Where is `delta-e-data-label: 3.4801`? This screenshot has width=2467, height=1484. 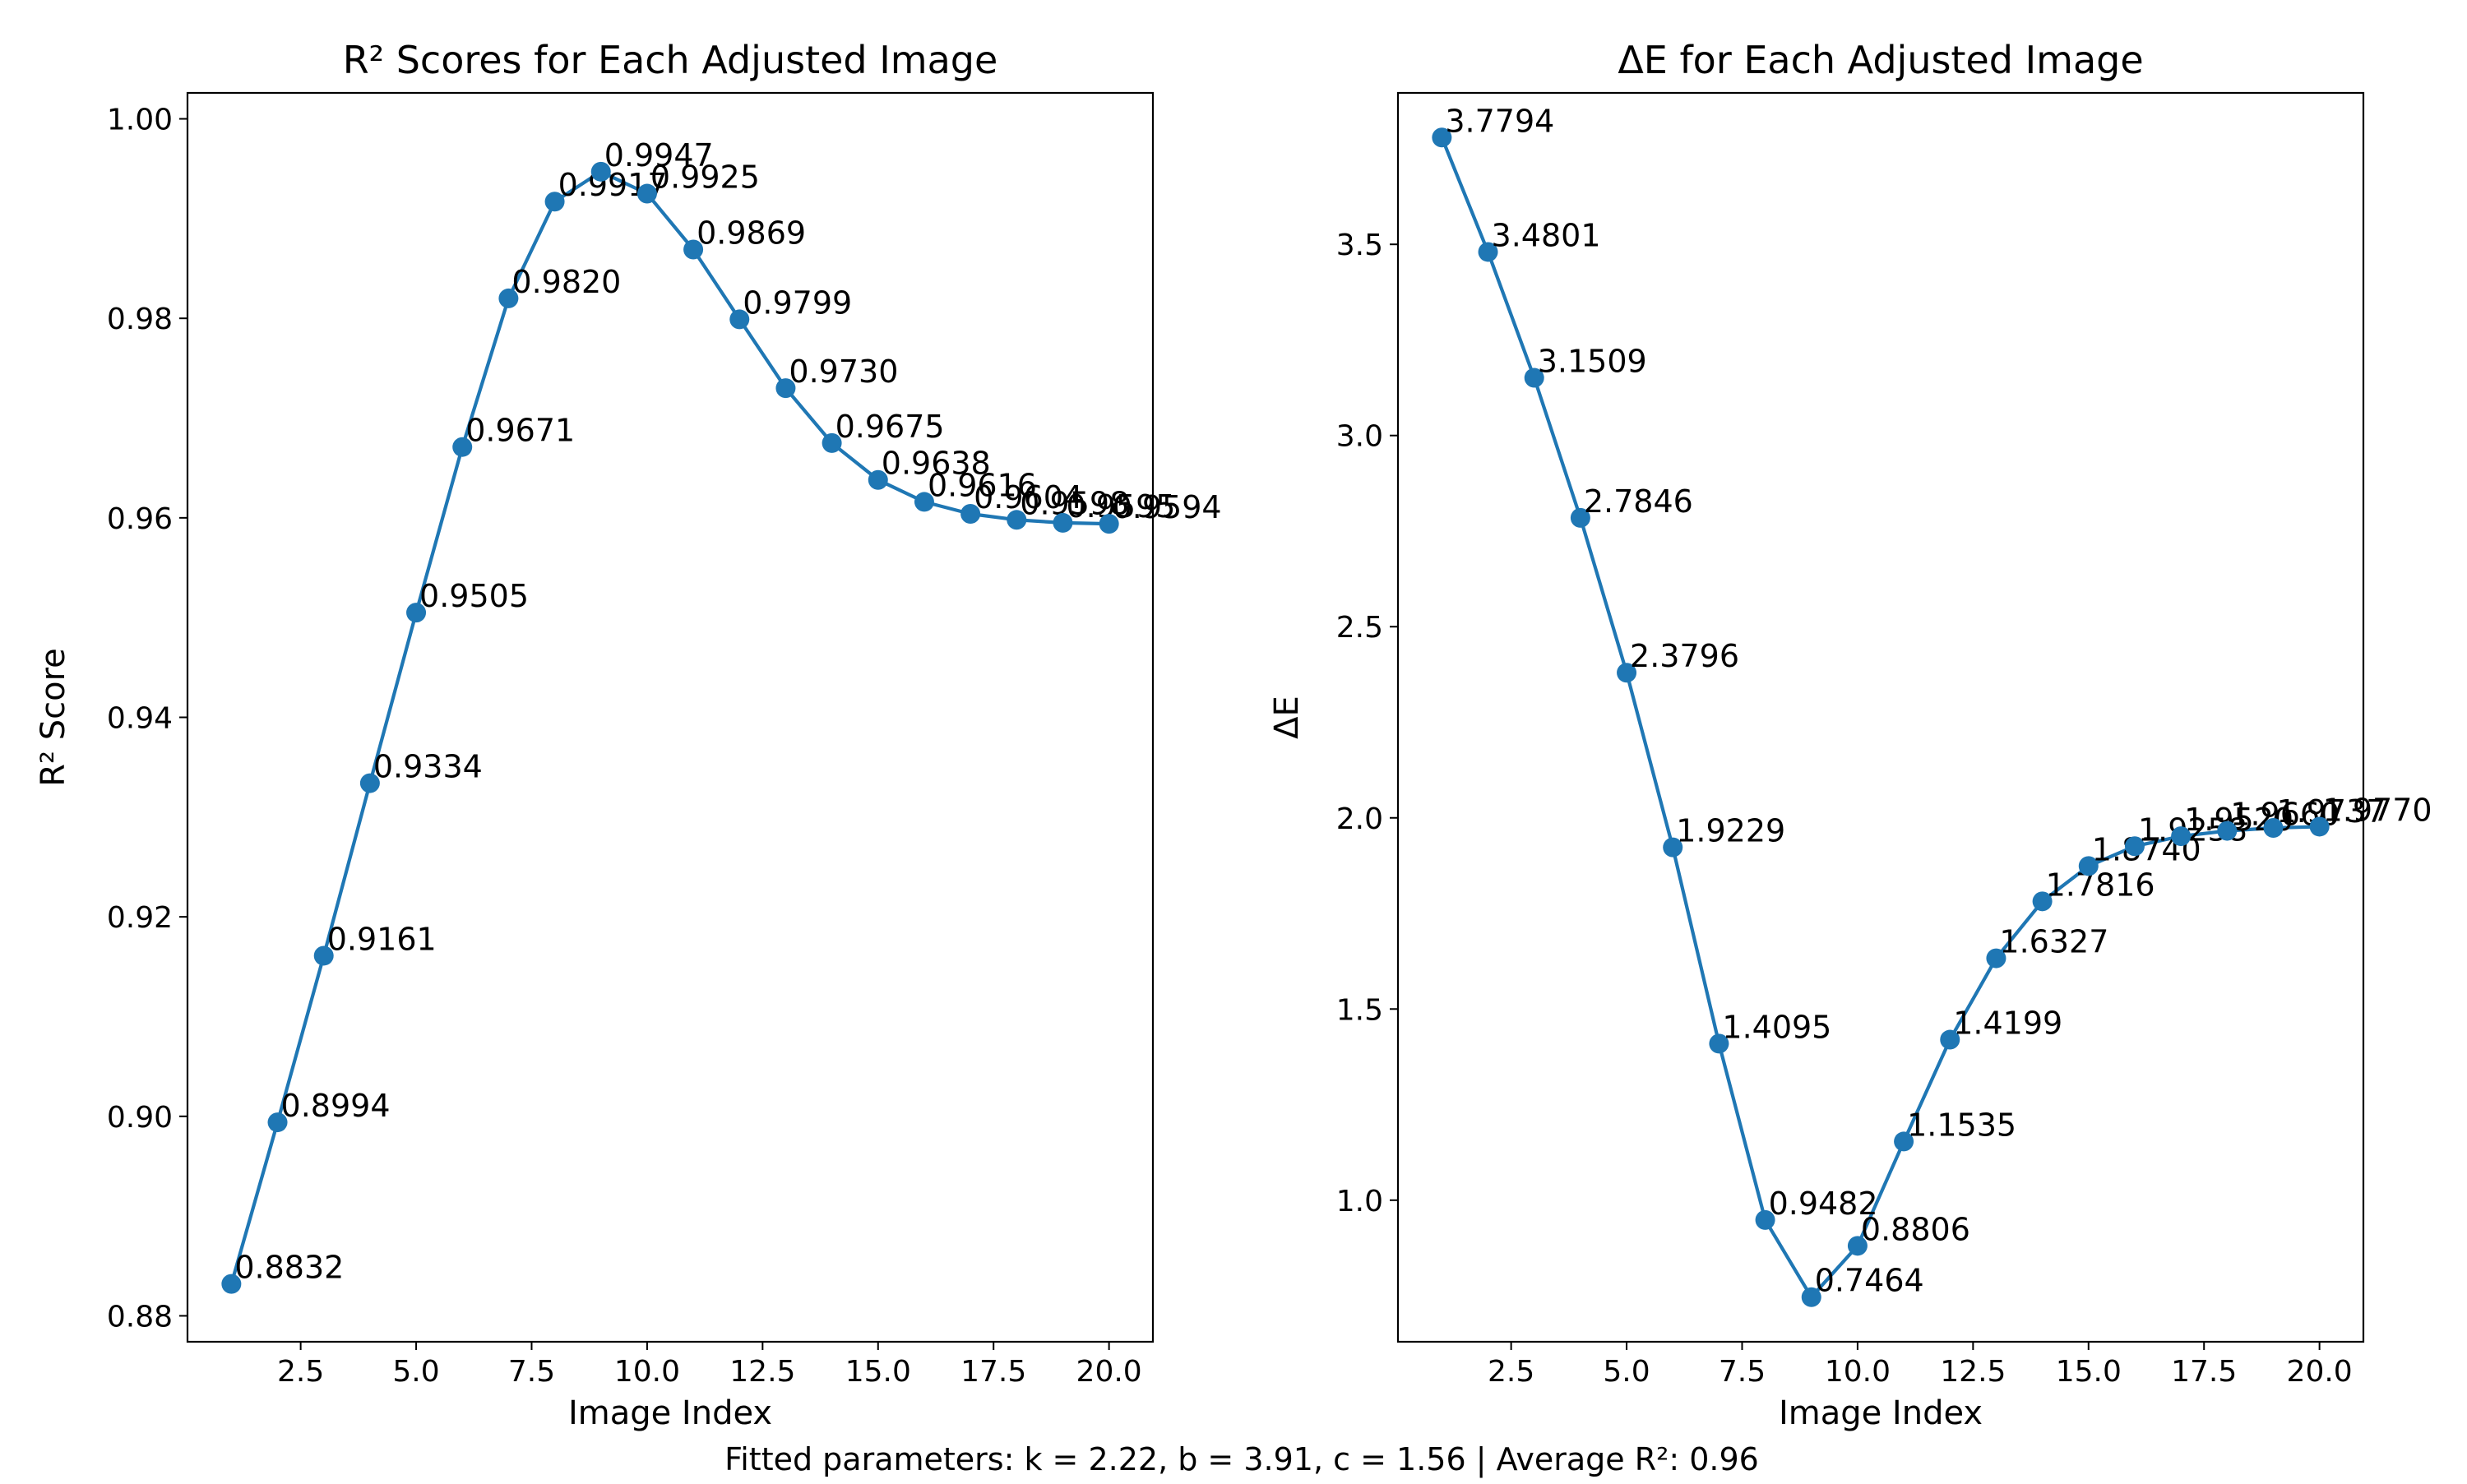
delta-e-data-label: 3.4801 is located at coordinates (1547, 235).